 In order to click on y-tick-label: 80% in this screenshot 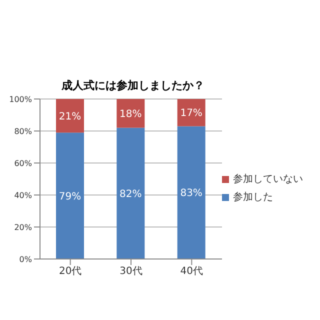, I will do `click(23, 131)`.